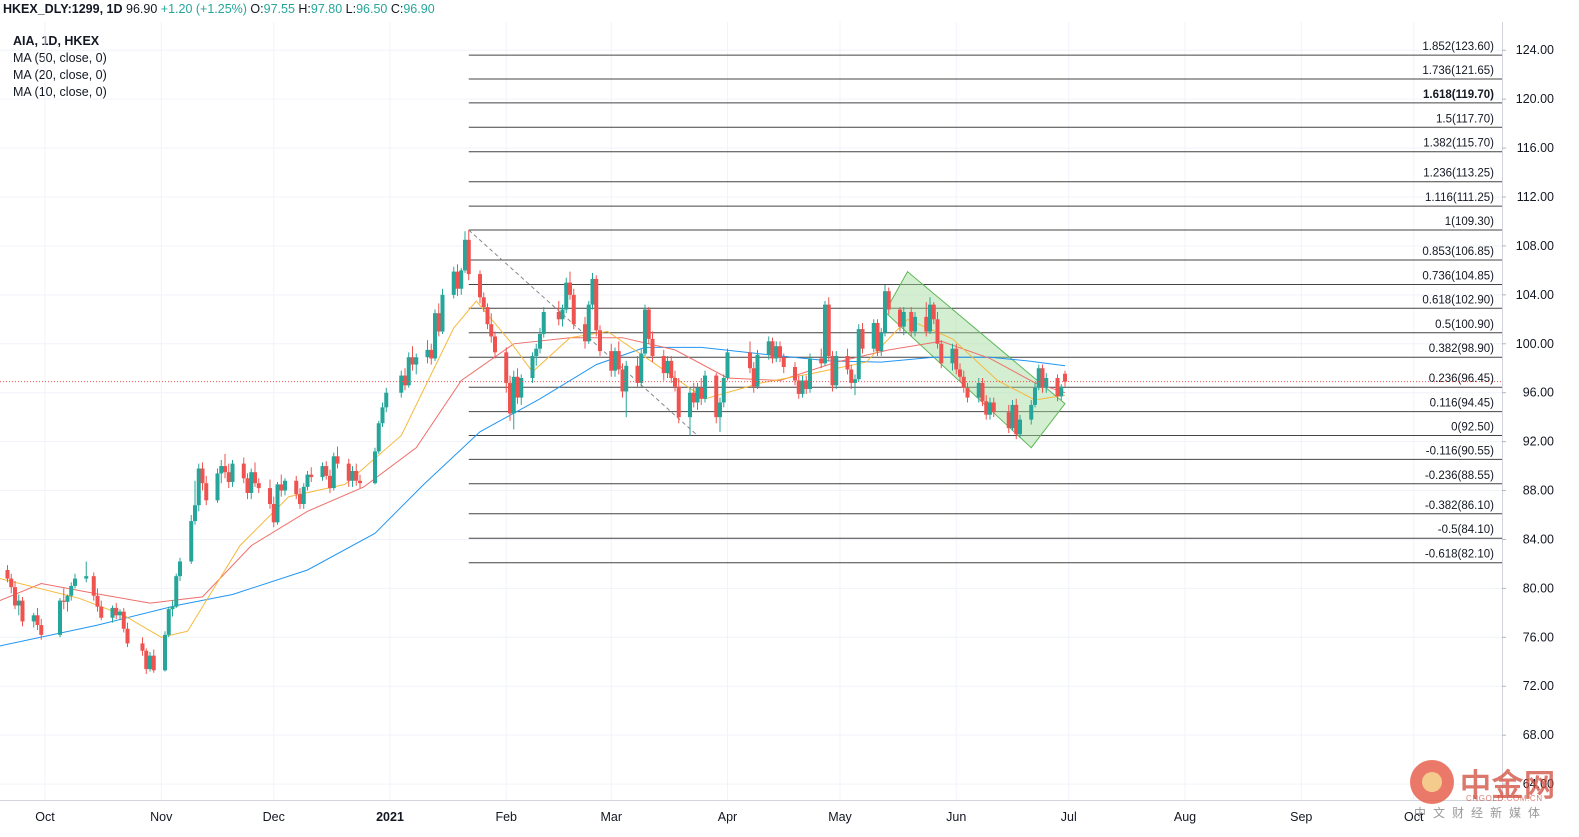 The height and width of the screenshot is (837, 1579). I want to click on close-value: 96.90, so click(419, 9).